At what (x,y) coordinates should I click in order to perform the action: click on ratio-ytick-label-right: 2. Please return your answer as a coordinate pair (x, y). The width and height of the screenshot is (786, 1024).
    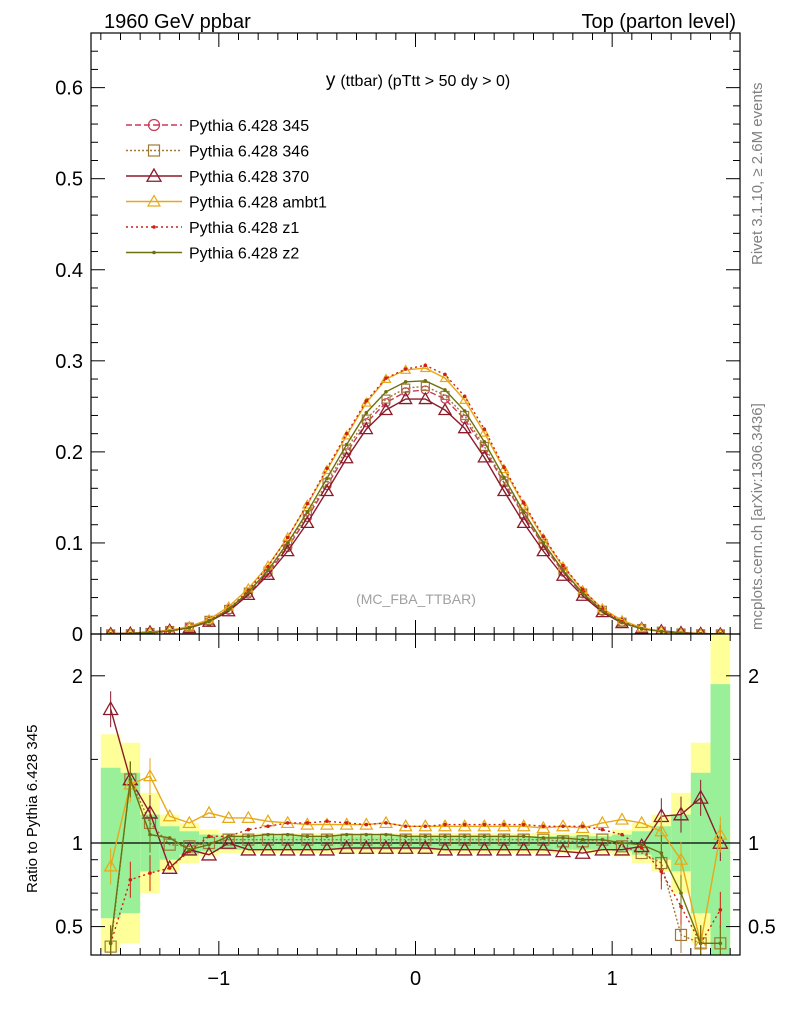
    Looking at the image, I should click on (753, 677).